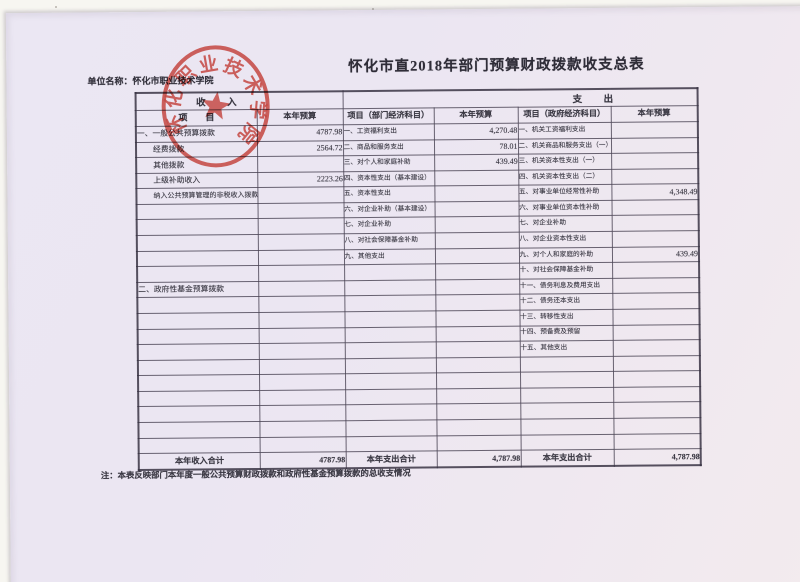 The width and height of the screenshot is (800, 582). I want to click on stamp-char: 院, so click(249, 133).